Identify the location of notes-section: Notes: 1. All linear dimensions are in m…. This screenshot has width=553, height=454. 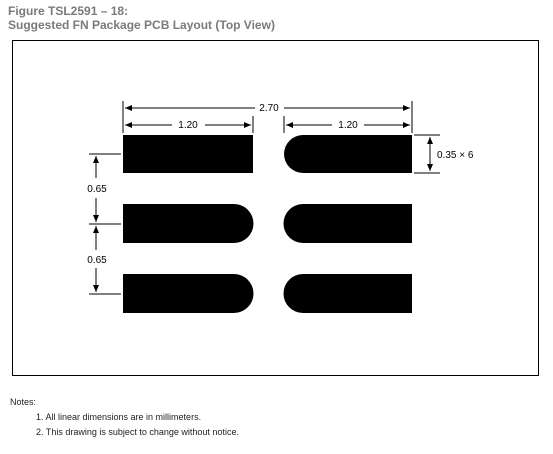
(124, 417).